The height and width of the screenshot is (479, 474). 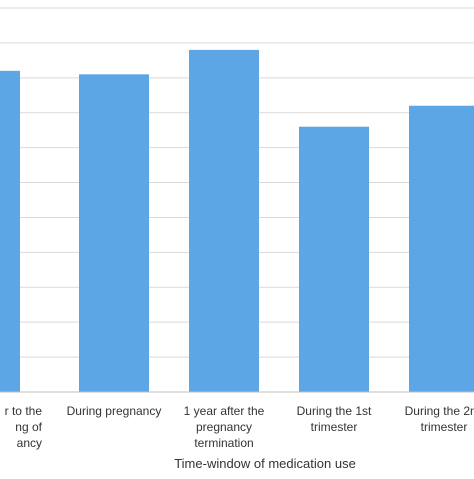 I want to click on x-tick-label: termination, so click(x=223, y=443).